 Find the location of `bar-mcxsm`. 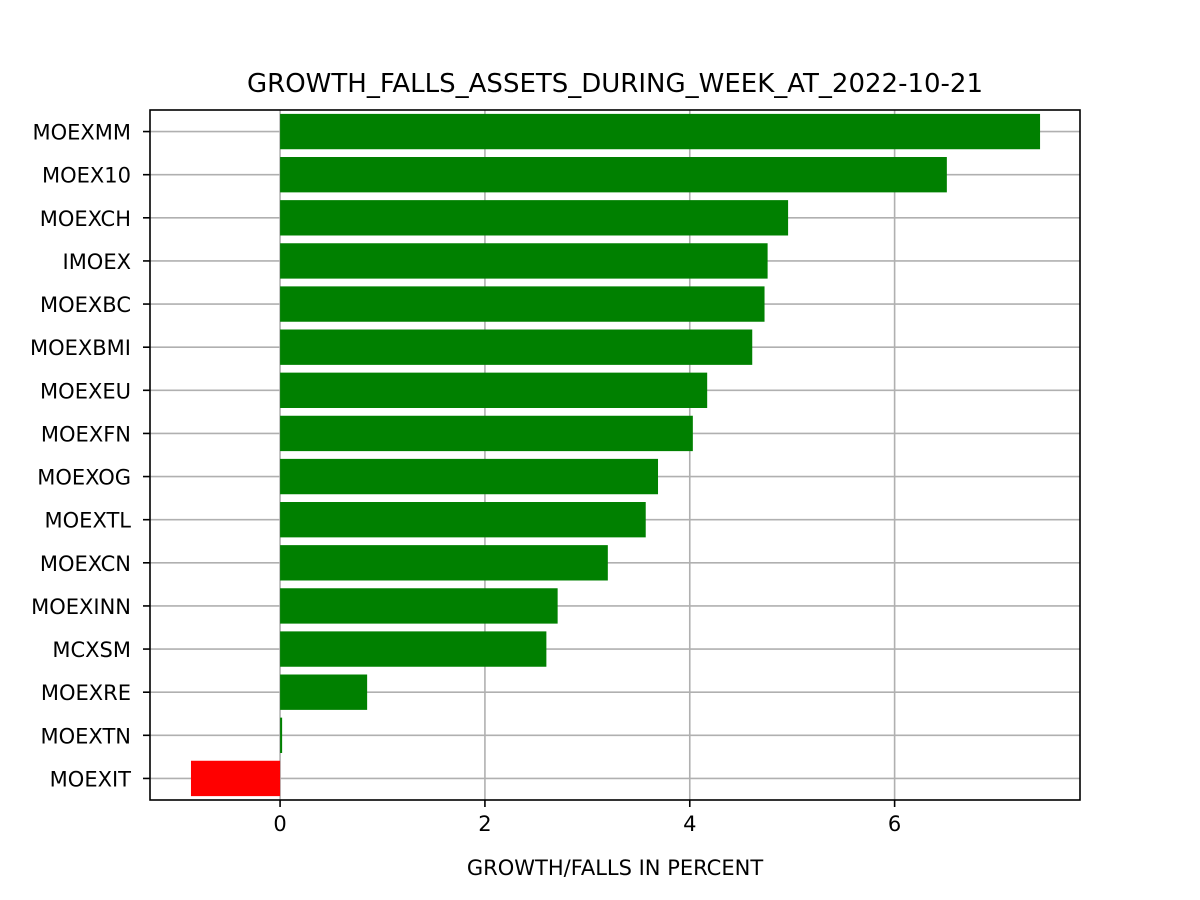

bar-mcxsm is located at coordinates (413, 649).